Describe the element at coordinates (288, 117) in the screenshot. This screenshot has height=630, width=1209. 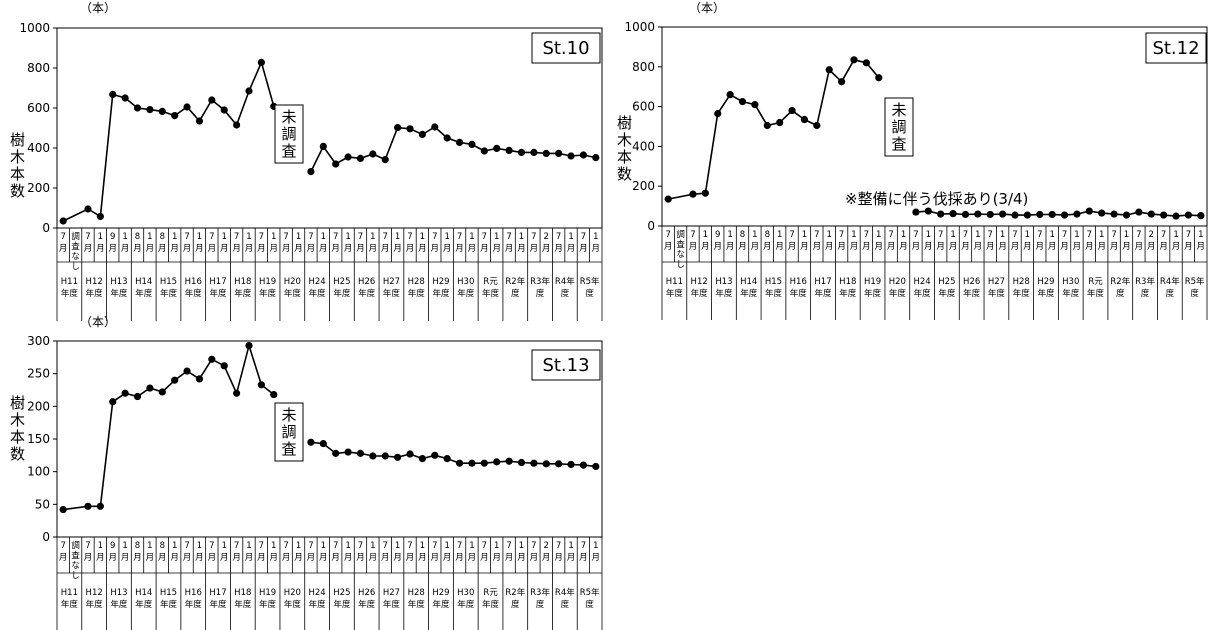
I see `not-surveyed-char: 未` at that location.